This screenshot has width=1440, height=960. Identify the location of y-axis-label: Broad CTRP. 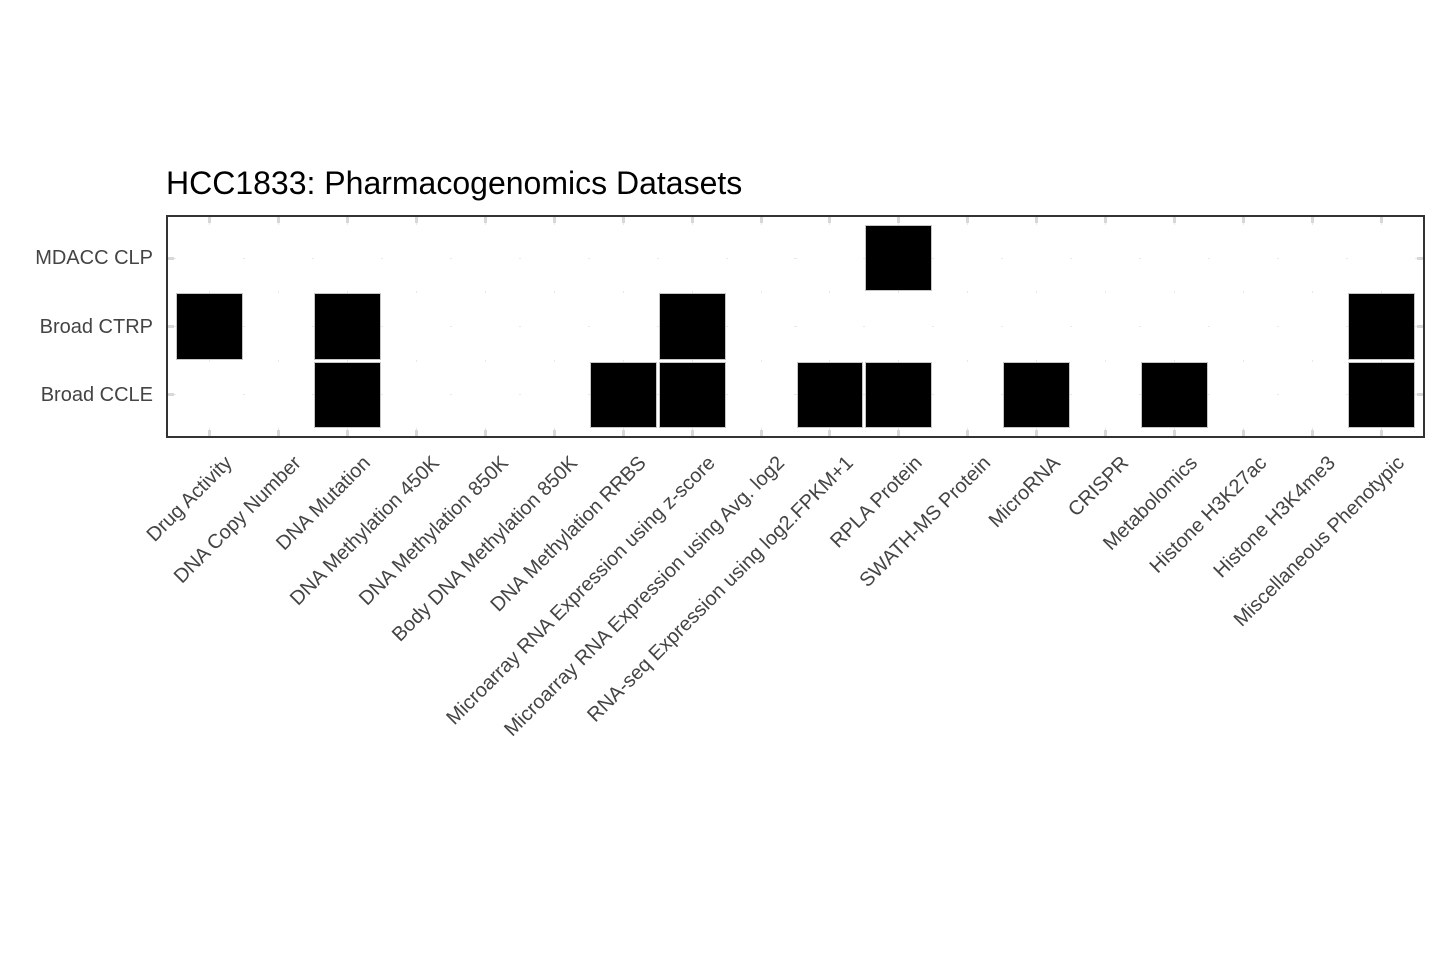
(96, 326).